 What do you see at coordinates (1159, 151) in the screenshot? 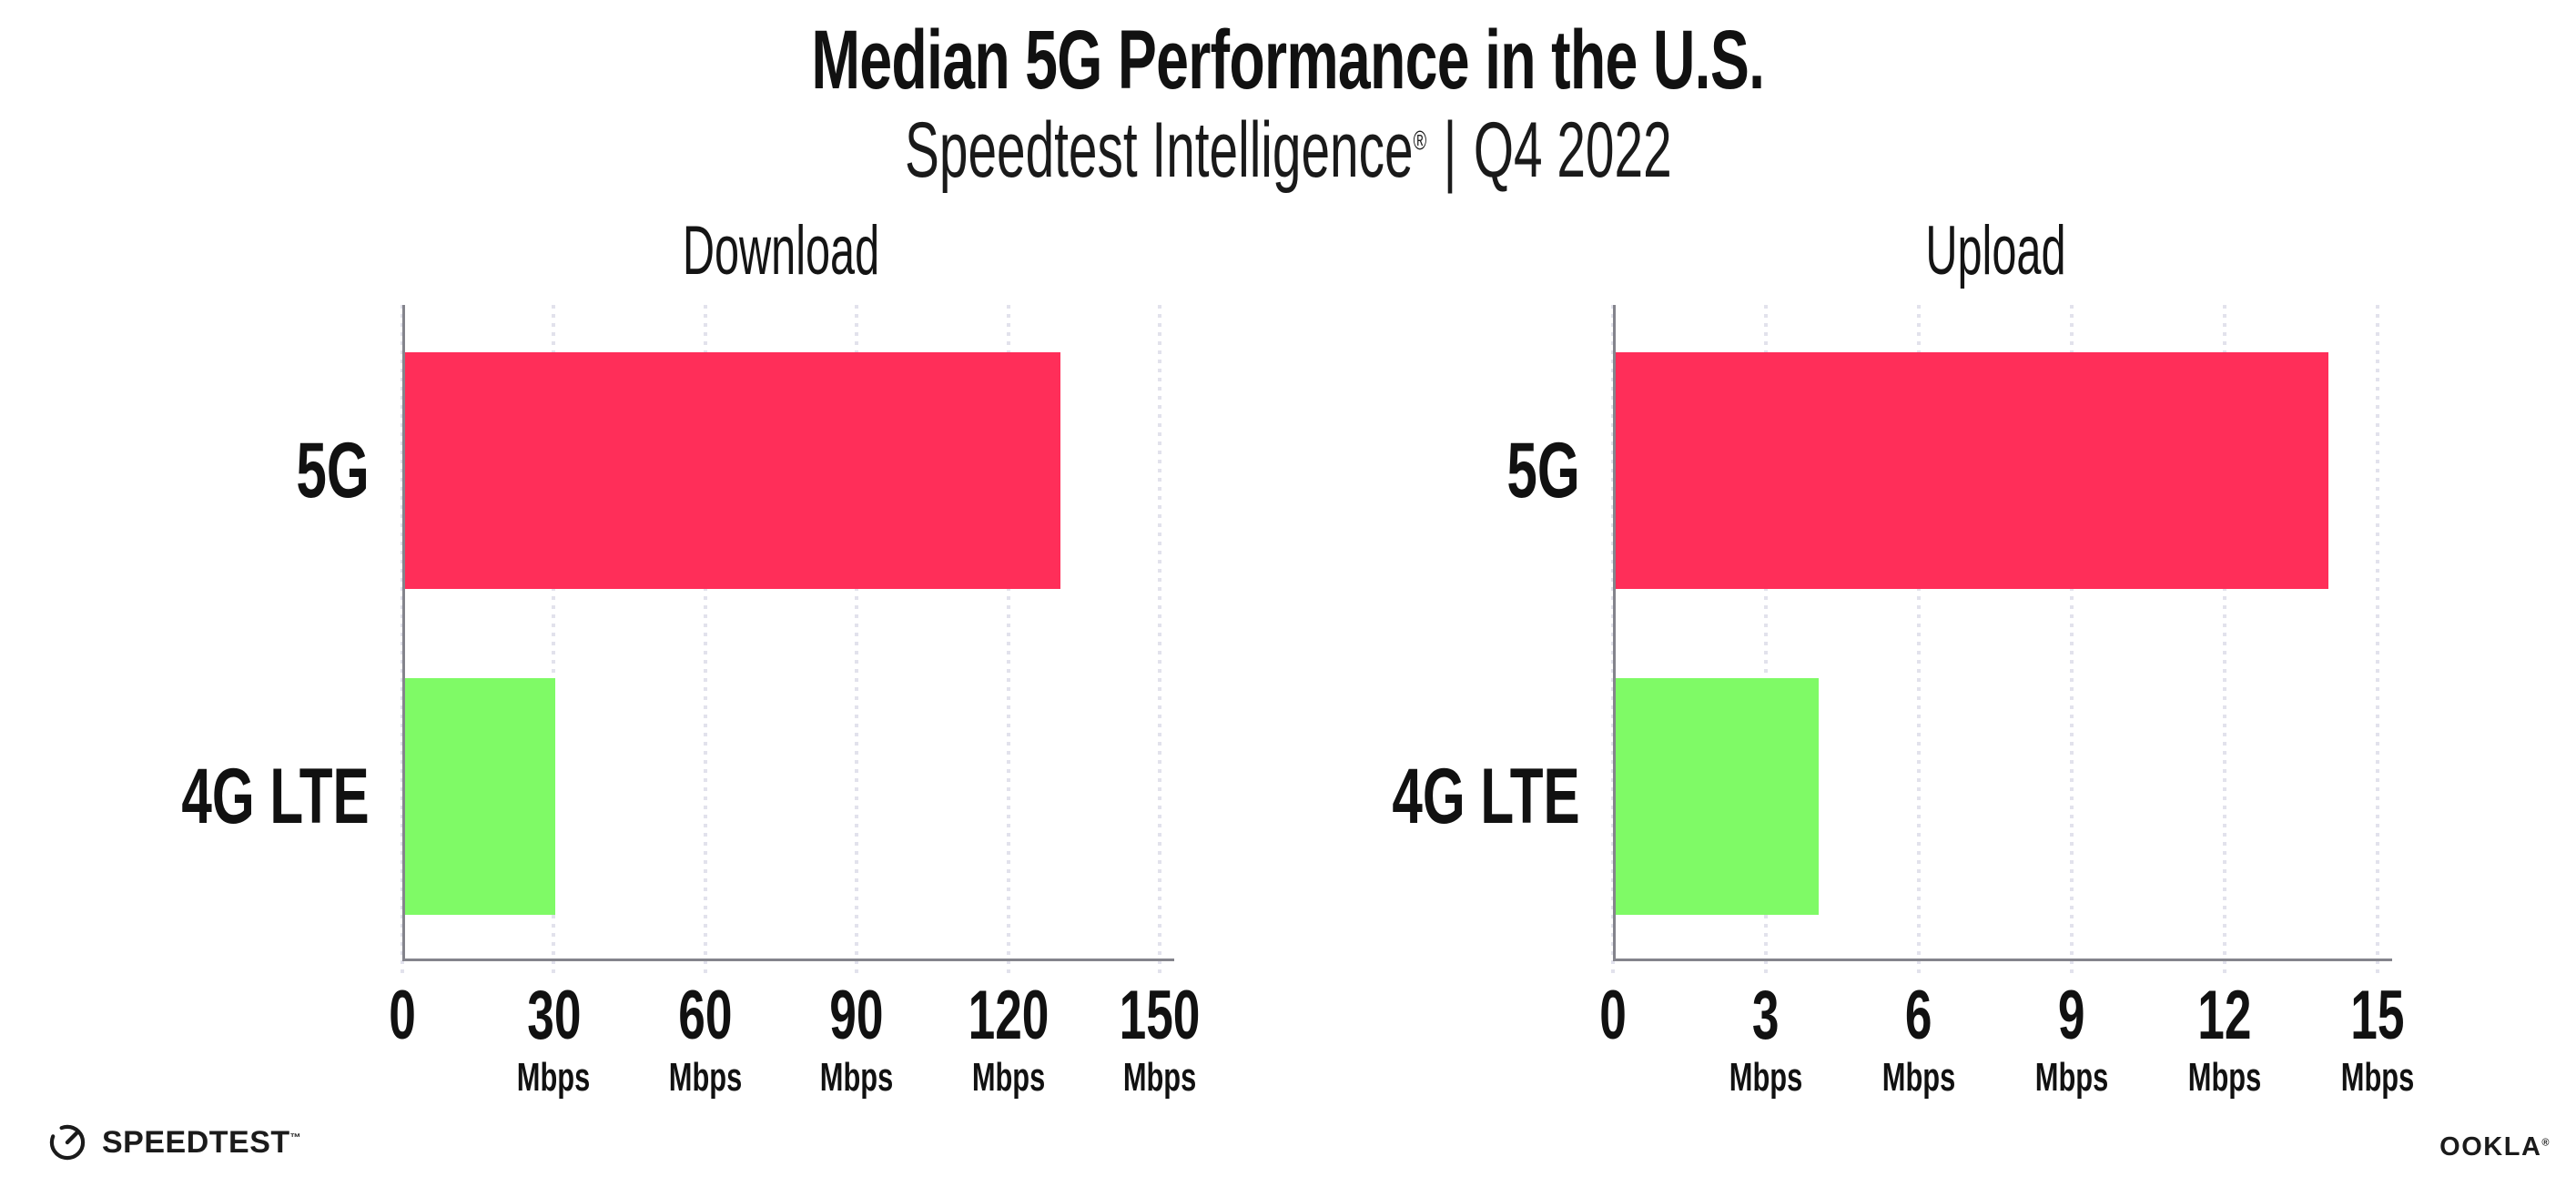
I see `subtitle-brand: Speedtest Intelligence` at bounding box center [1159, 151].